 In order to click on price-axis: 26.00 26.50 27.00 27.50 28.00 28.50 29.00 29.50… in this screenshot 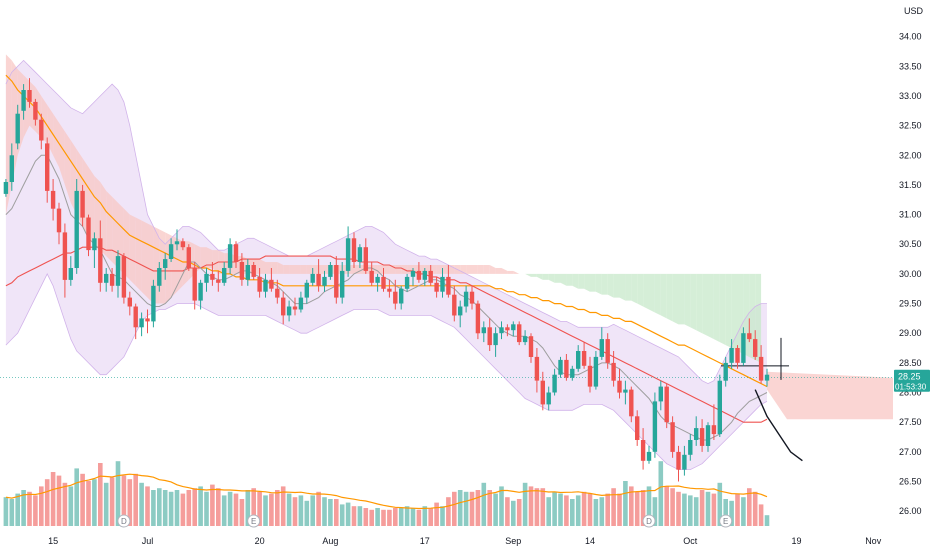, I will do `click(912, 275)`.